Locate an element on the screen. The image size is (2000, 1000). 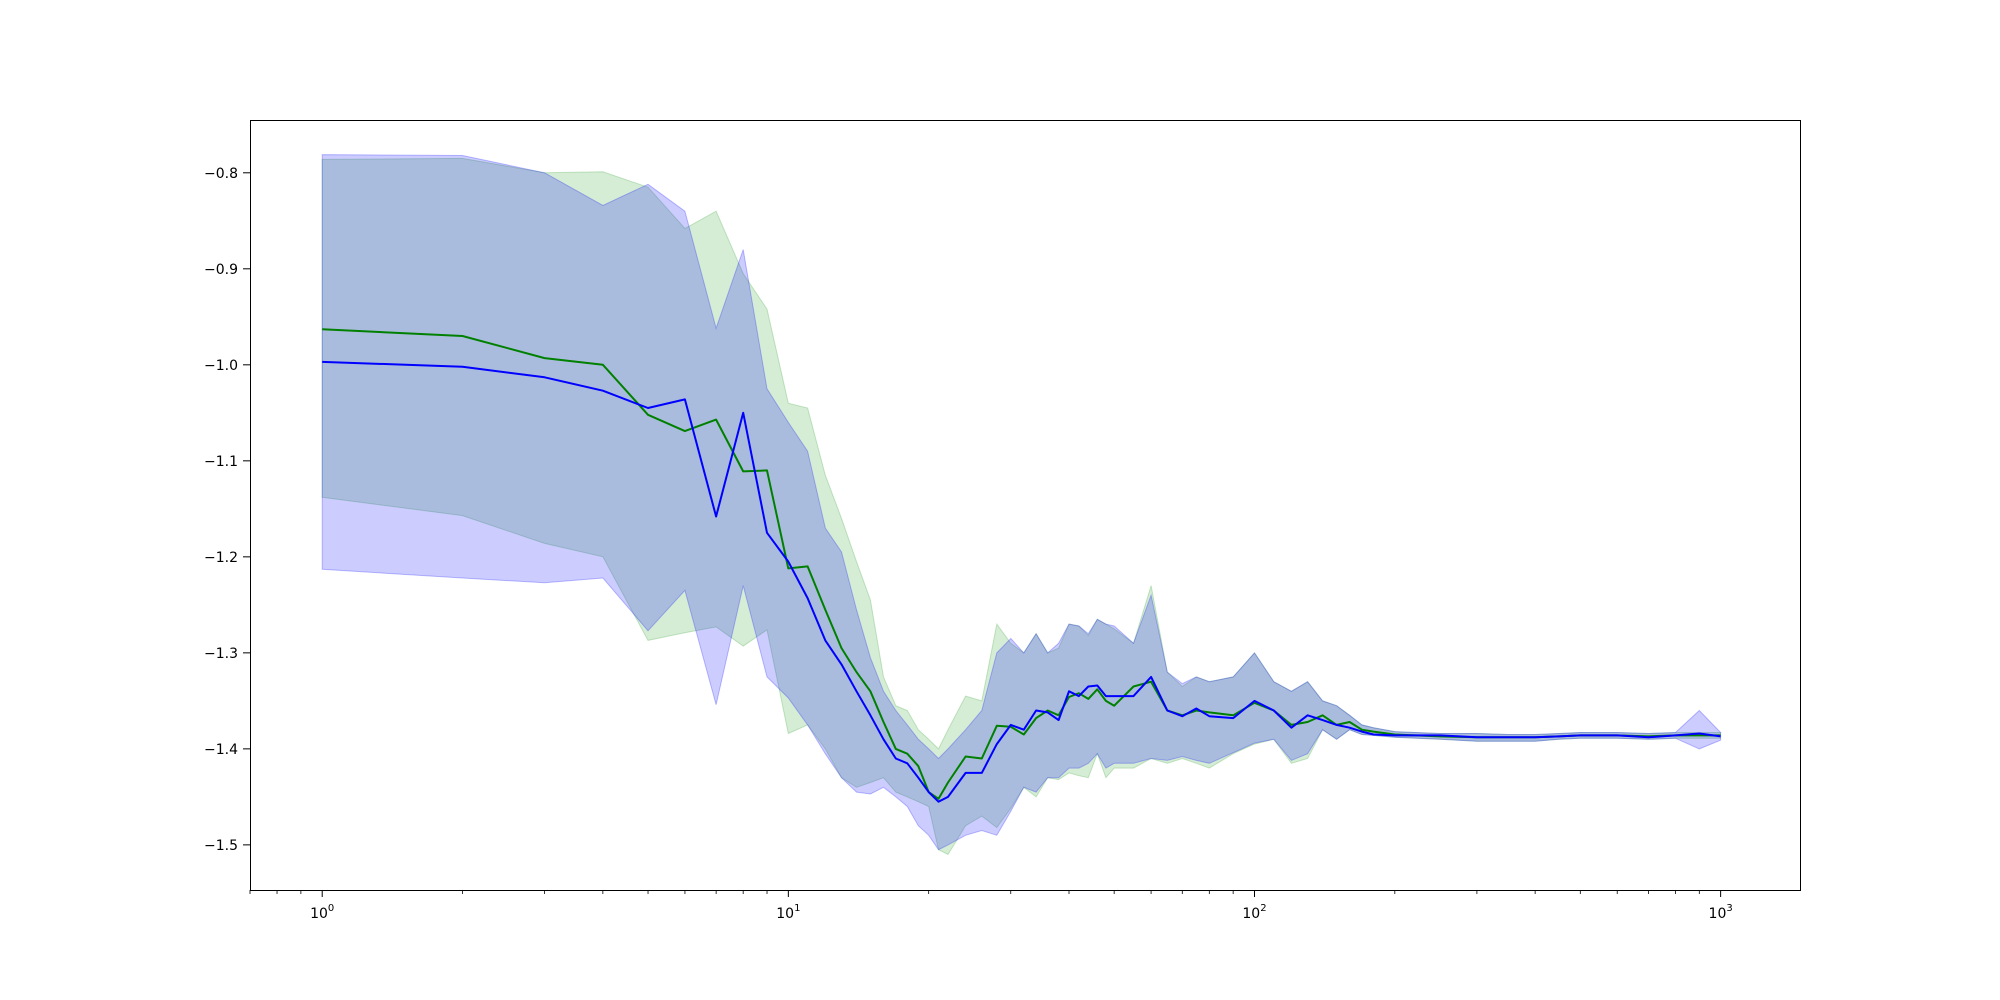
y-tick-label: −0.9 is located at coordinates (221, 270).